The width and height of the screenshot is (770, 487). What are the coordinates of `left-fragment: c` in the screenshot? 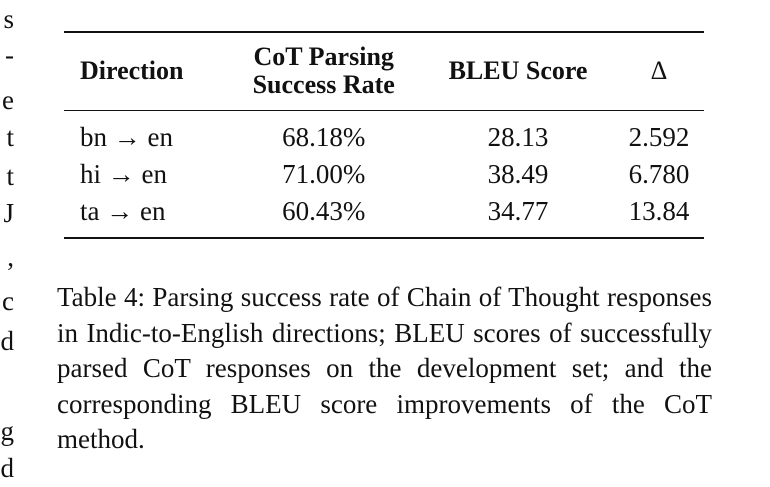 It's located at (8, 301).